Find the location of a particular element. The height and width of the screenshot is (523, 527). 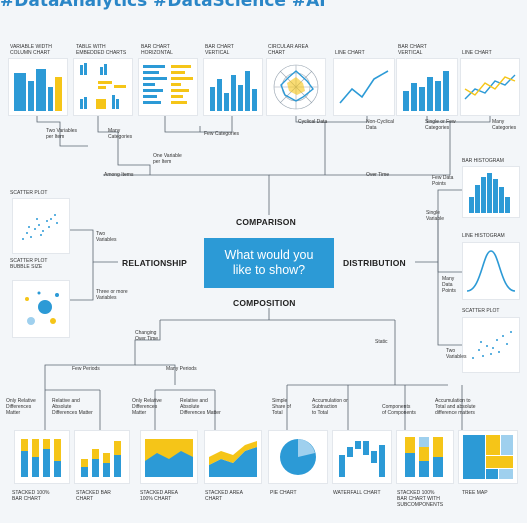

thumb-line-histogram is located at coordinates (491, 271).